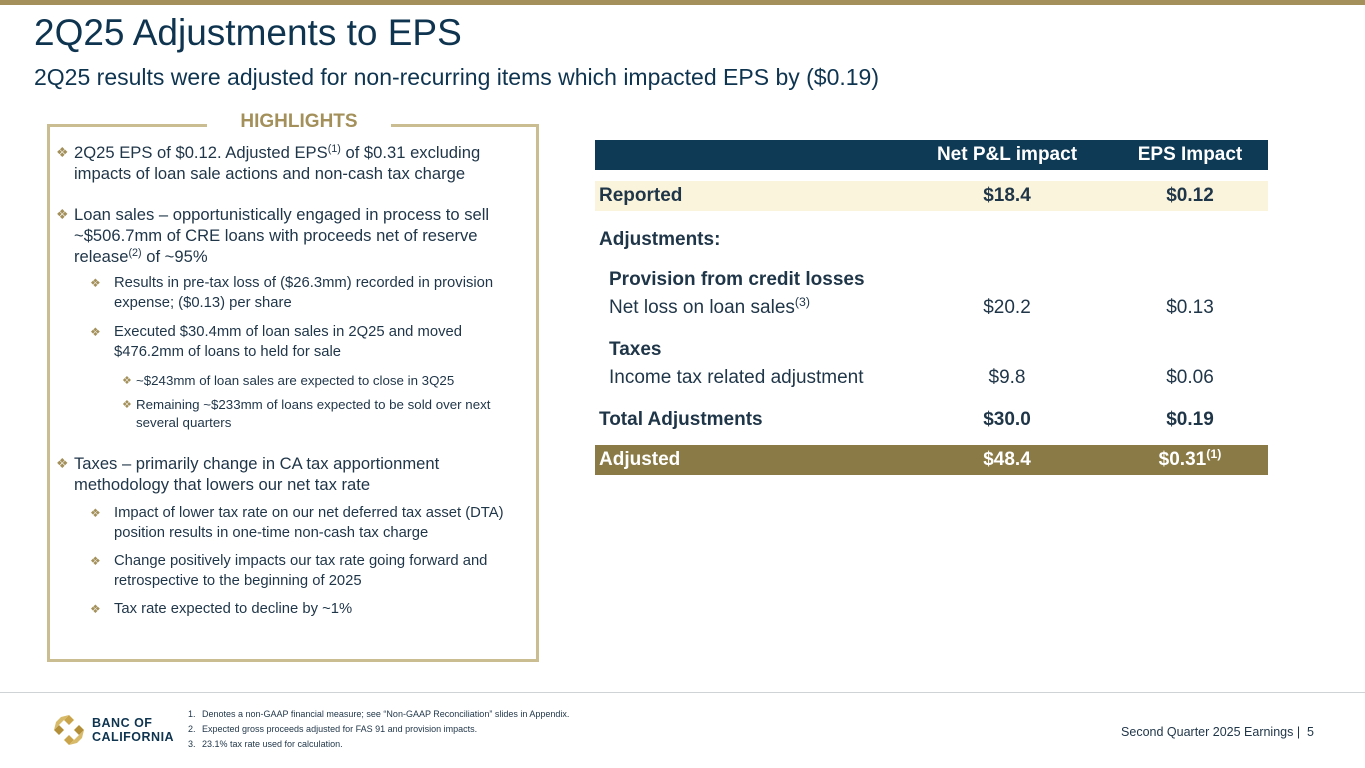  Describe the element at coordinates (295, 610) in the screenshot. I see `list-item: ❖ Tax rate expected to decline by ~1%` at that location.